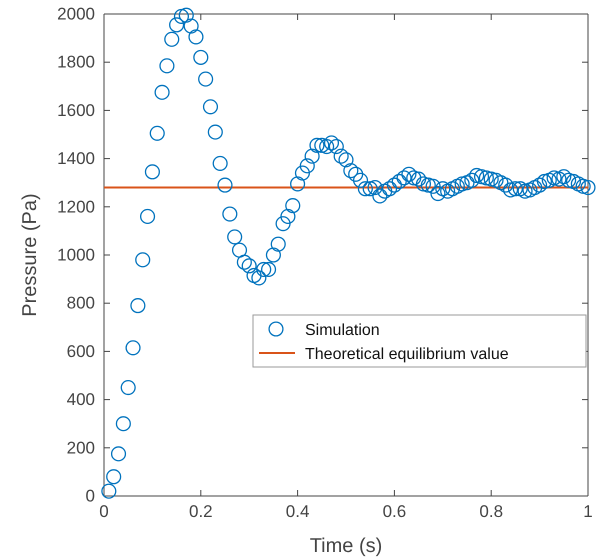 The height and width of the screenshot is (558, 606). What do you see at coordinates (588, 512) in the screenshot?
I see `x-tick-label: 1` at bounding box center [588, 512].